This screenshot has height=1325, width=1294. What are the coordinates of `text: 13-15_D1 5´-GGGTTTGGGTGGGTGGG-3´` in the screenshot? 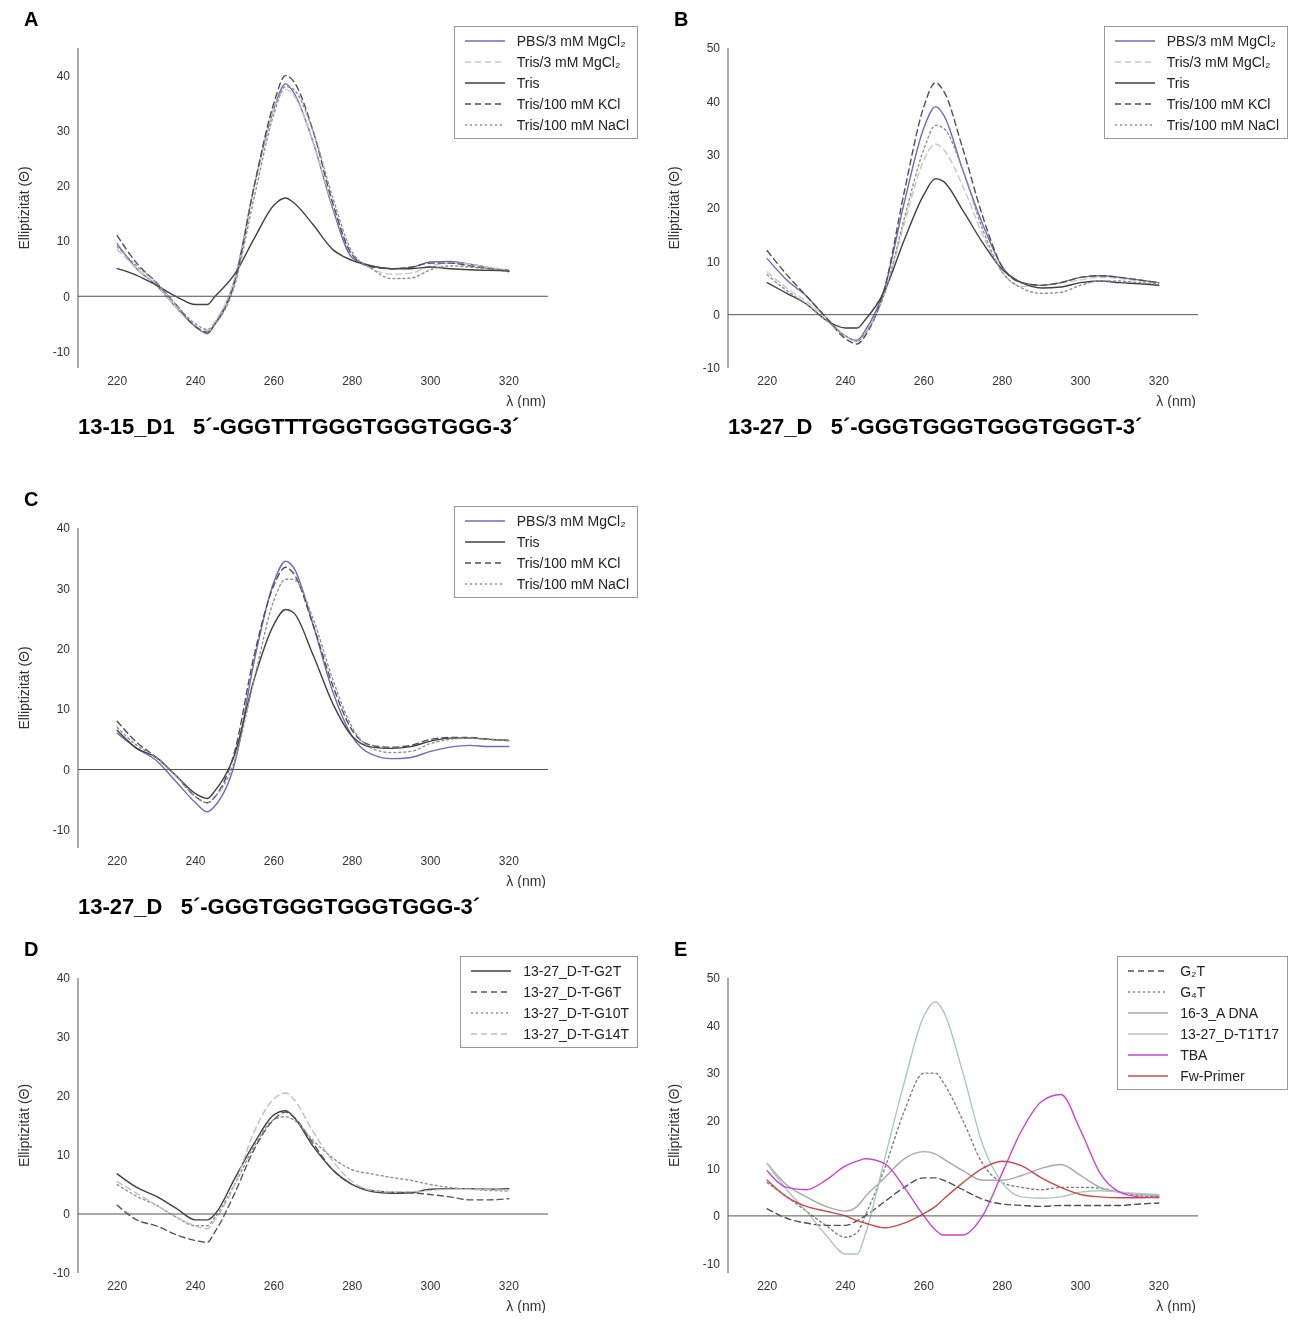 It's located at (299, 427).